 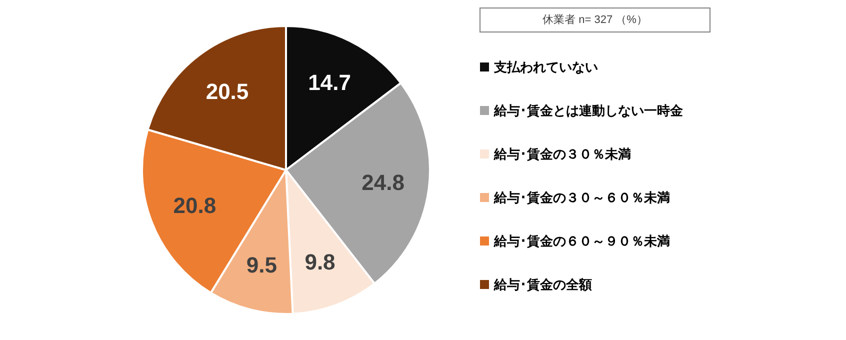 What do you see at coordinates (330, 82) in the screenshot?
I see `data-label: 14.7` at bounding box center [330, 82].